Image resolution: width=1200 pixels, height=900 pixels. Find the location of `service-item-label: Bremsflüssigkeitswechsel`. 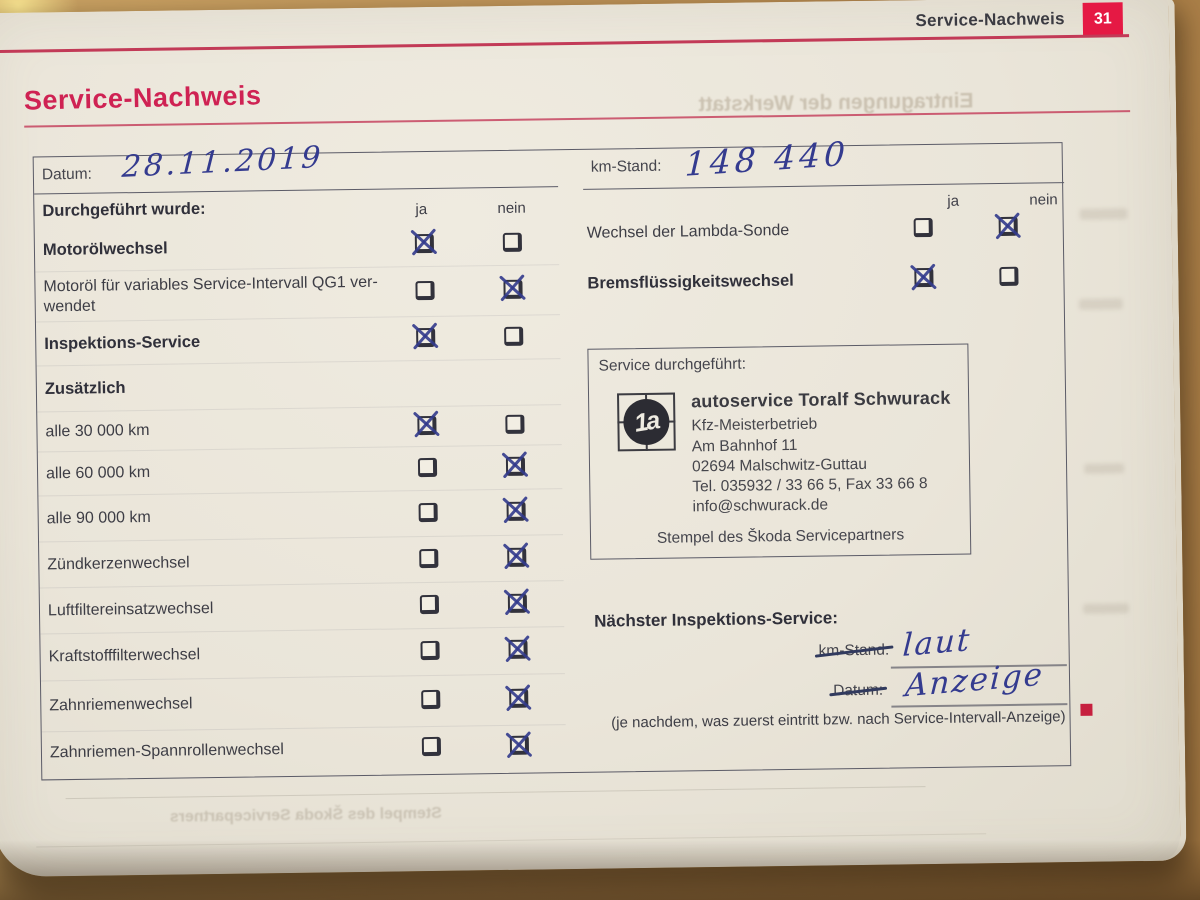

service-item-label: Bremsflüssigkeitswechsel is located at coordinates (690, 282).